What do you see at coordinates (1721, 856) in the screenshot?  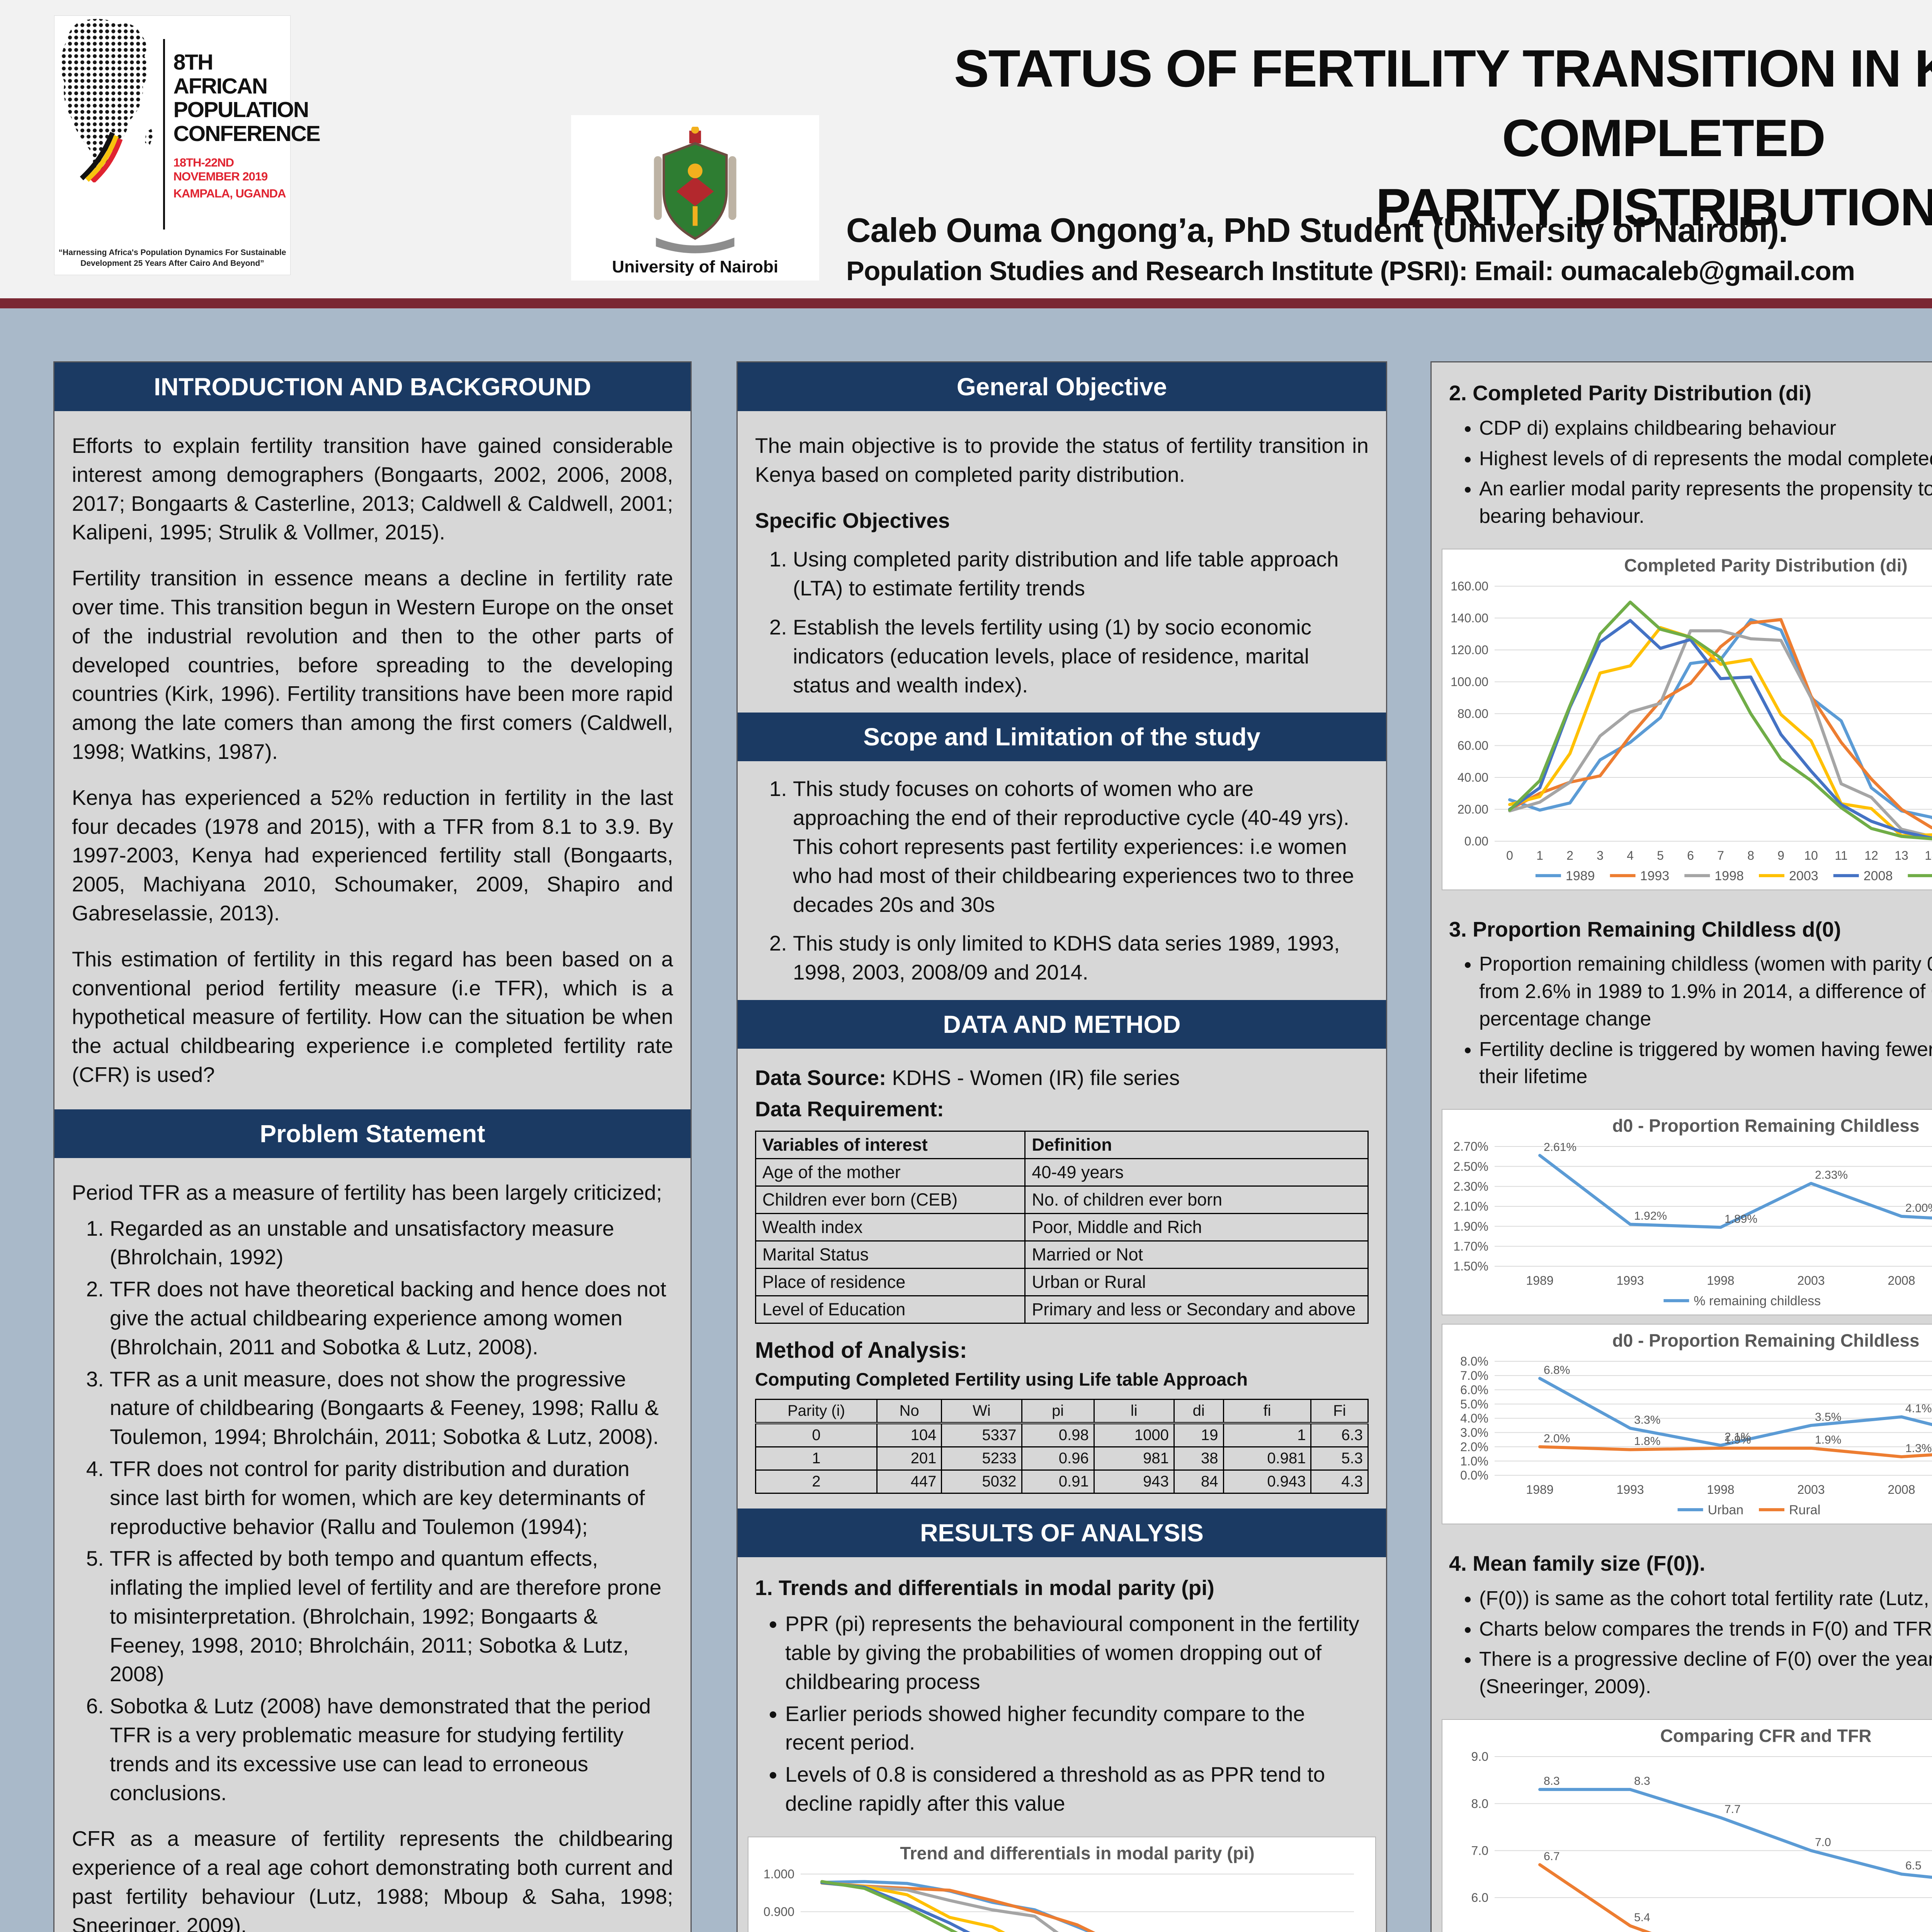 I see `svg-text: 7` at bounding box center [1721, 856].